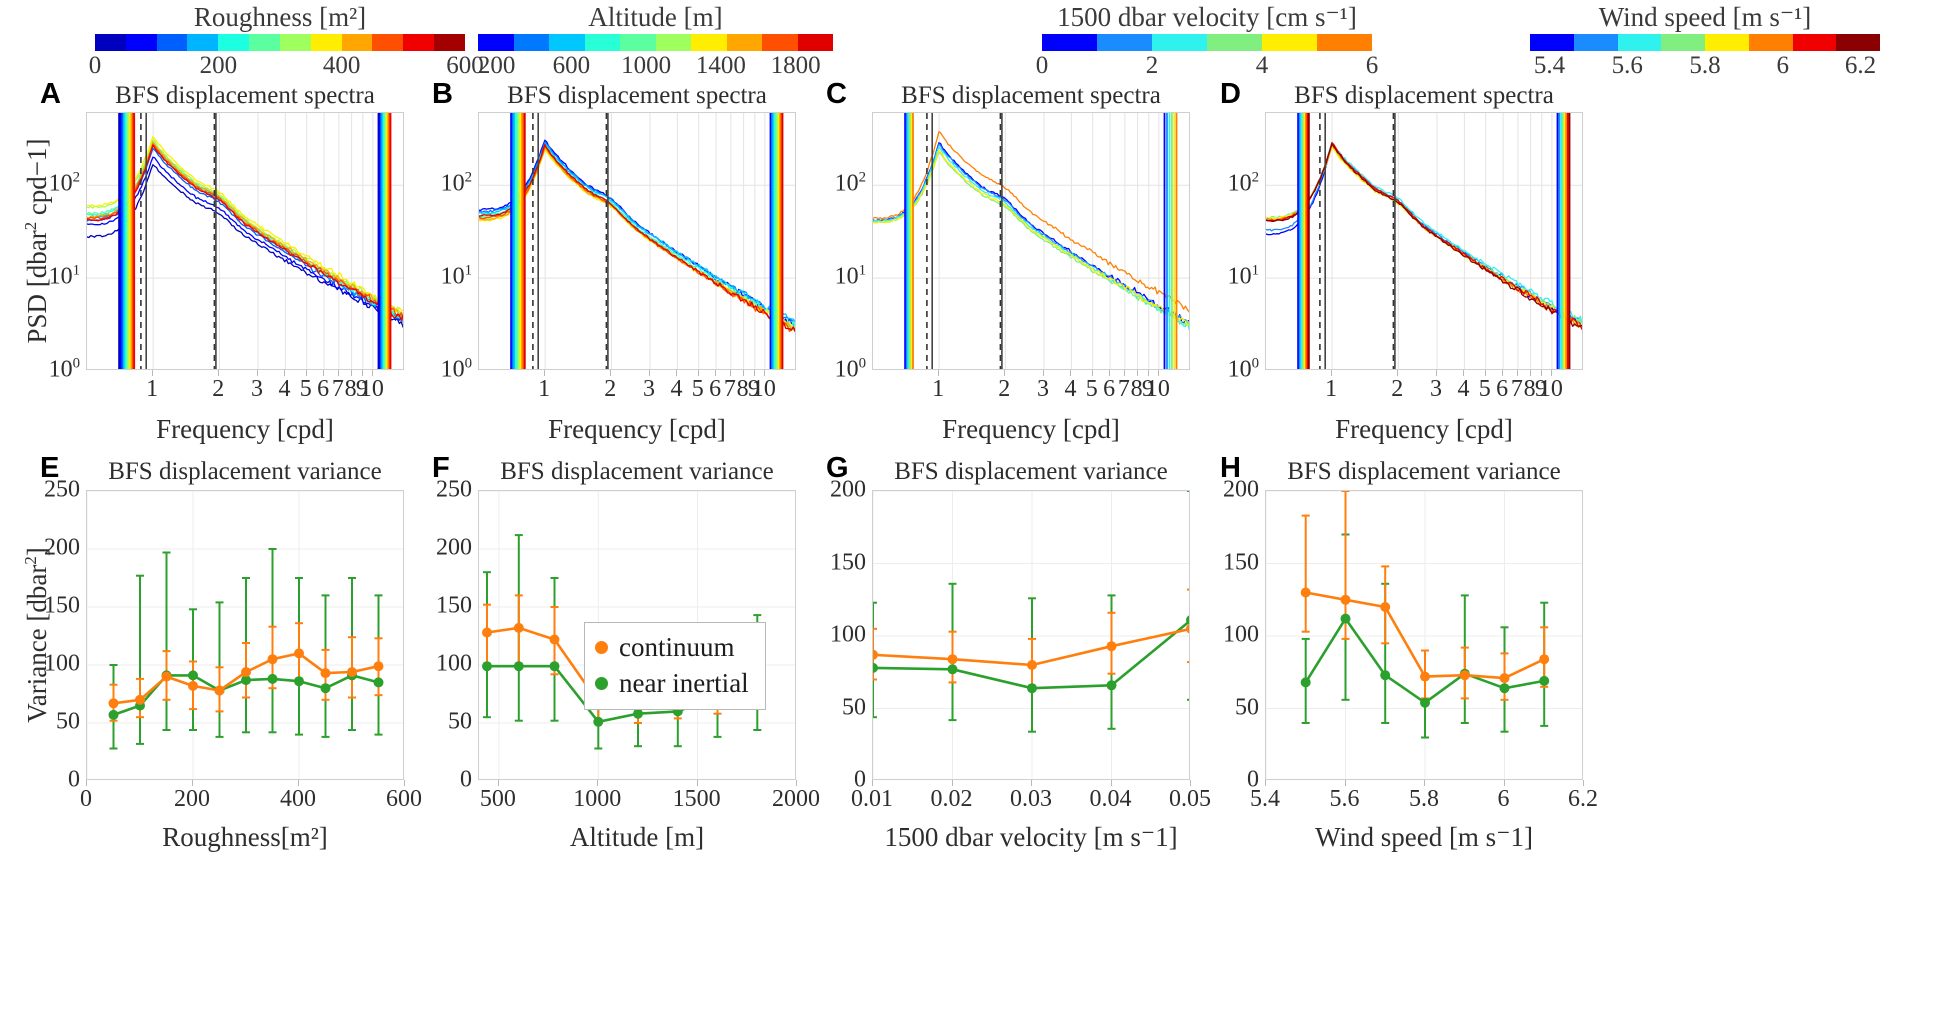 This screenshot has height=1014, width=1949. I want to click on colorbar-tick-label: 5.8, so click(1705, 65).